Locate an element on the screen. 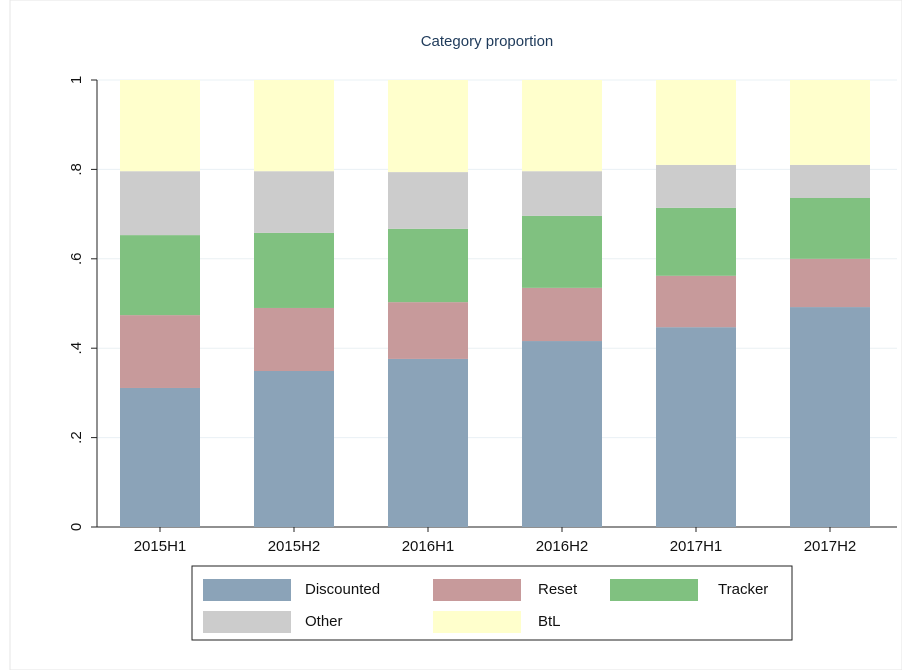  legend-label: Tracker is located at coordinates (743, 589).